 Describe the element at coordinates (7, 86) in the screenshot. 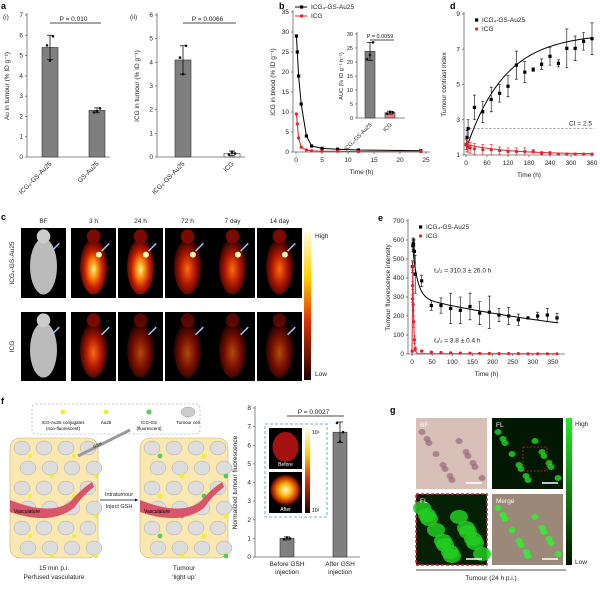

I see `y-axis-label: Au in tumour (% ID g⁻¹)` at that location.